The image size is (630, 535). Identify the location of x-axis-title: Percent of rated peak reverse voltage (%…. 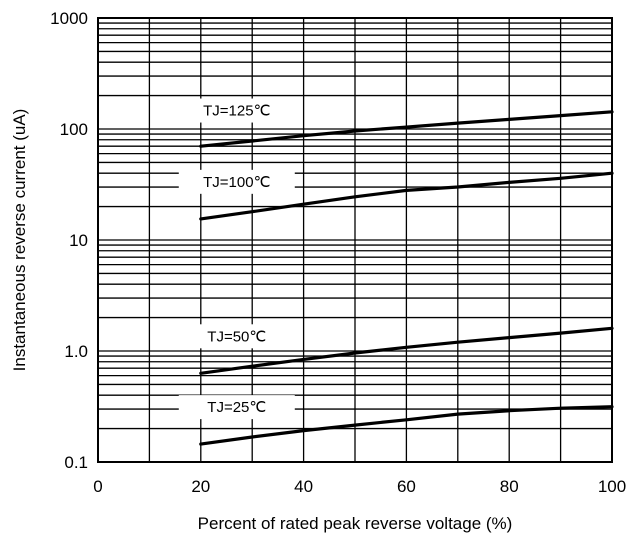
(355, 523).